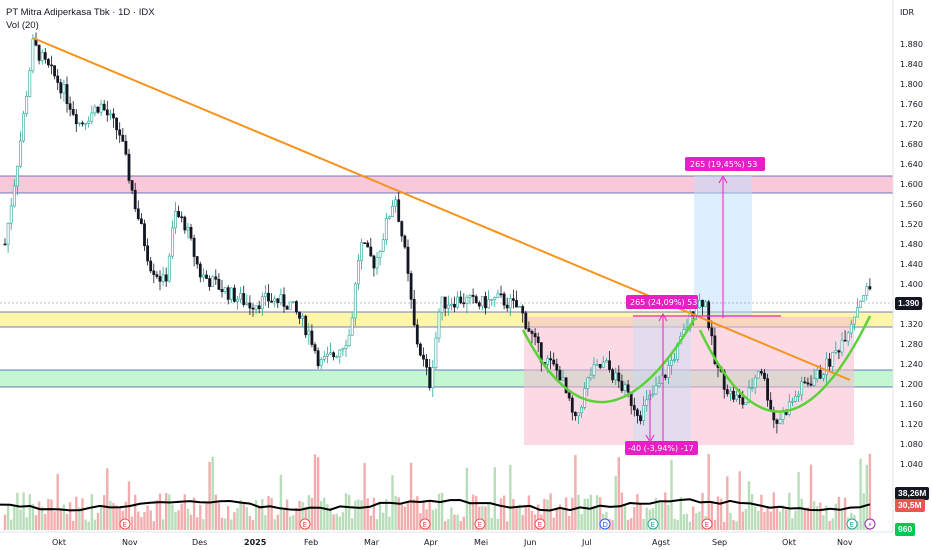  I want to click on volume-bars, so click(436, 491).